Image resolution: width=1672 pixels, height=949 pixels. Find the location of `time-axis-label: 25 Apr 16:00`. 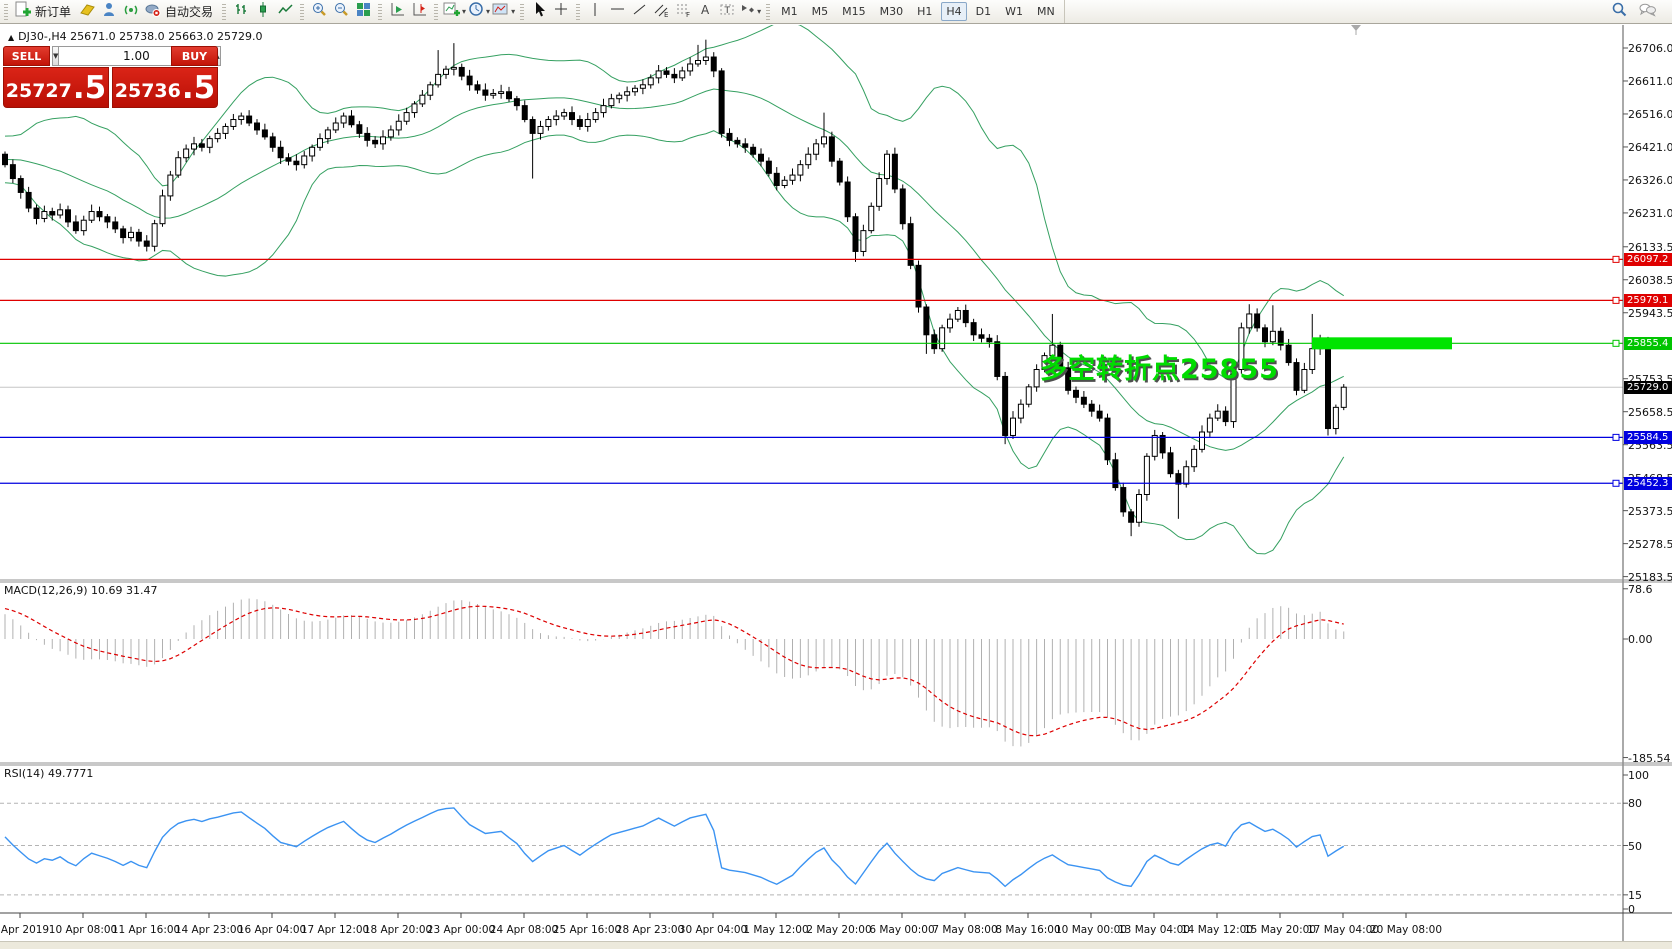

time-axis-label: 25 Apr 16:00 is located at coordinates (587, 930).